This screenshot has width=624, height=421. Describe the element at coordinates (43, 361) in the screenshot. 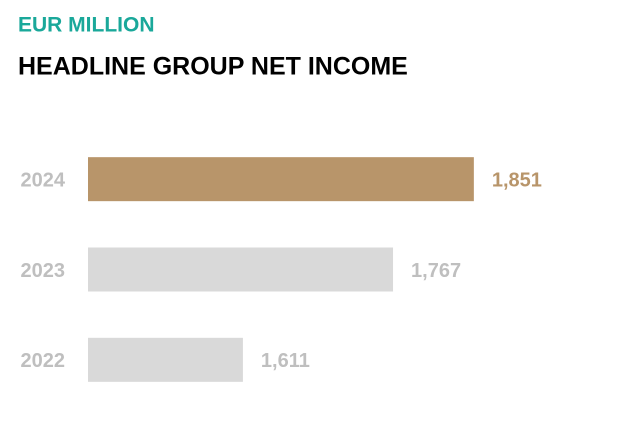

I see `y-tick-label: 2022` at that location.